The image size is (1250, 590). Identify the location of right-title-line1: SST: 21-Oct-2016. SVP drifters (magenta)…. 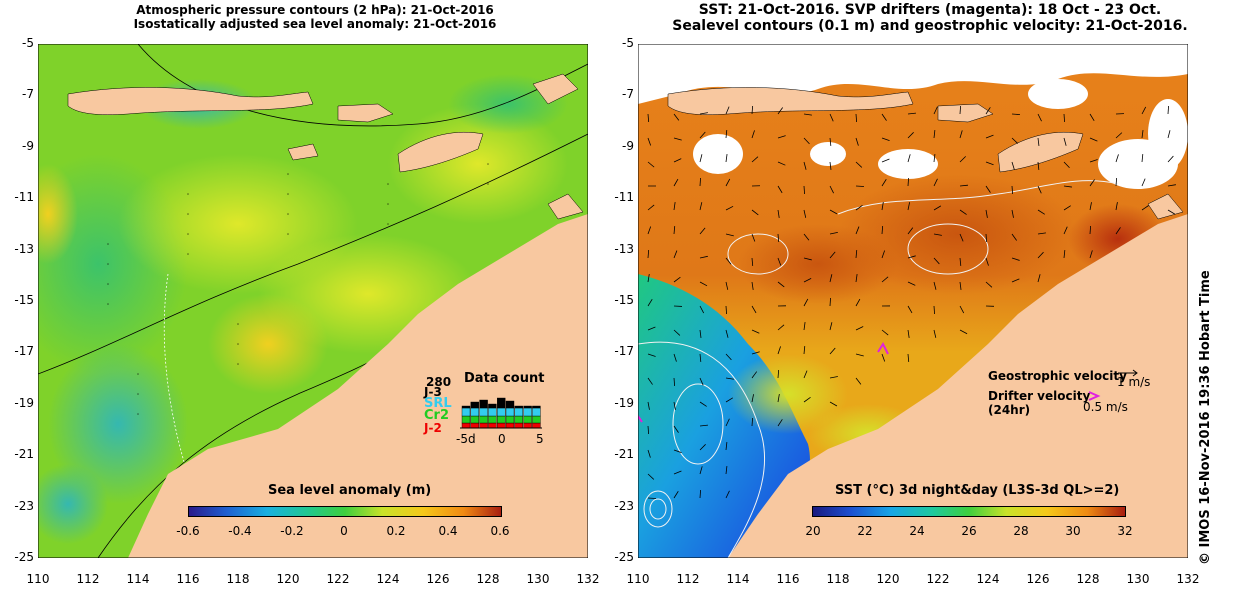
(930, 10).